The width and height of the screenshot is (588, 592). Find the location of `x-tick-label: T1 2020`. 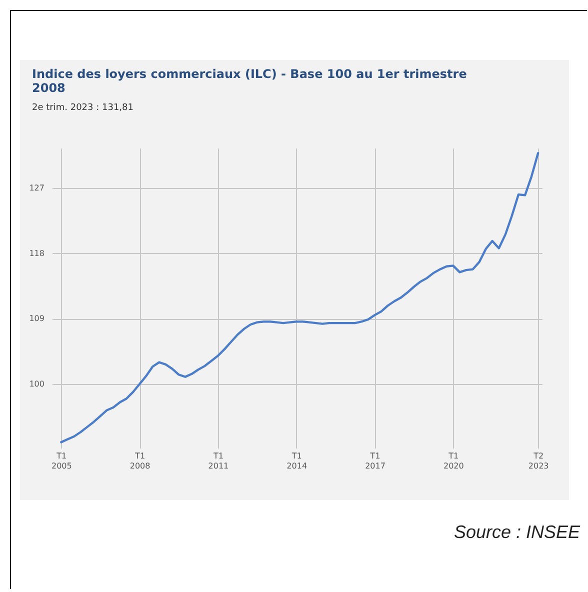

x-tick-label: T1 2020 is located at coordinates (453, 461).